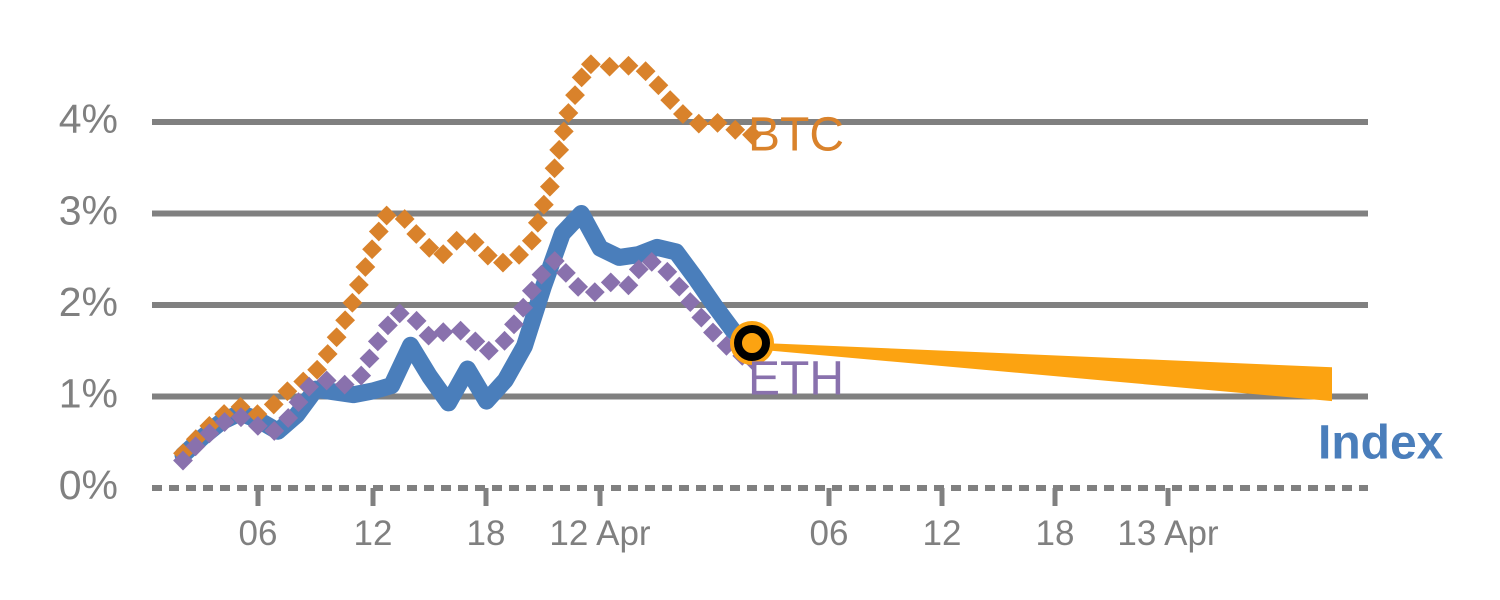 The height and width of the screenshot is (600, 1500). Describe the element at coordinates (796, 135) in the screenshot. I see `series-label-btc: BTC` at that location.